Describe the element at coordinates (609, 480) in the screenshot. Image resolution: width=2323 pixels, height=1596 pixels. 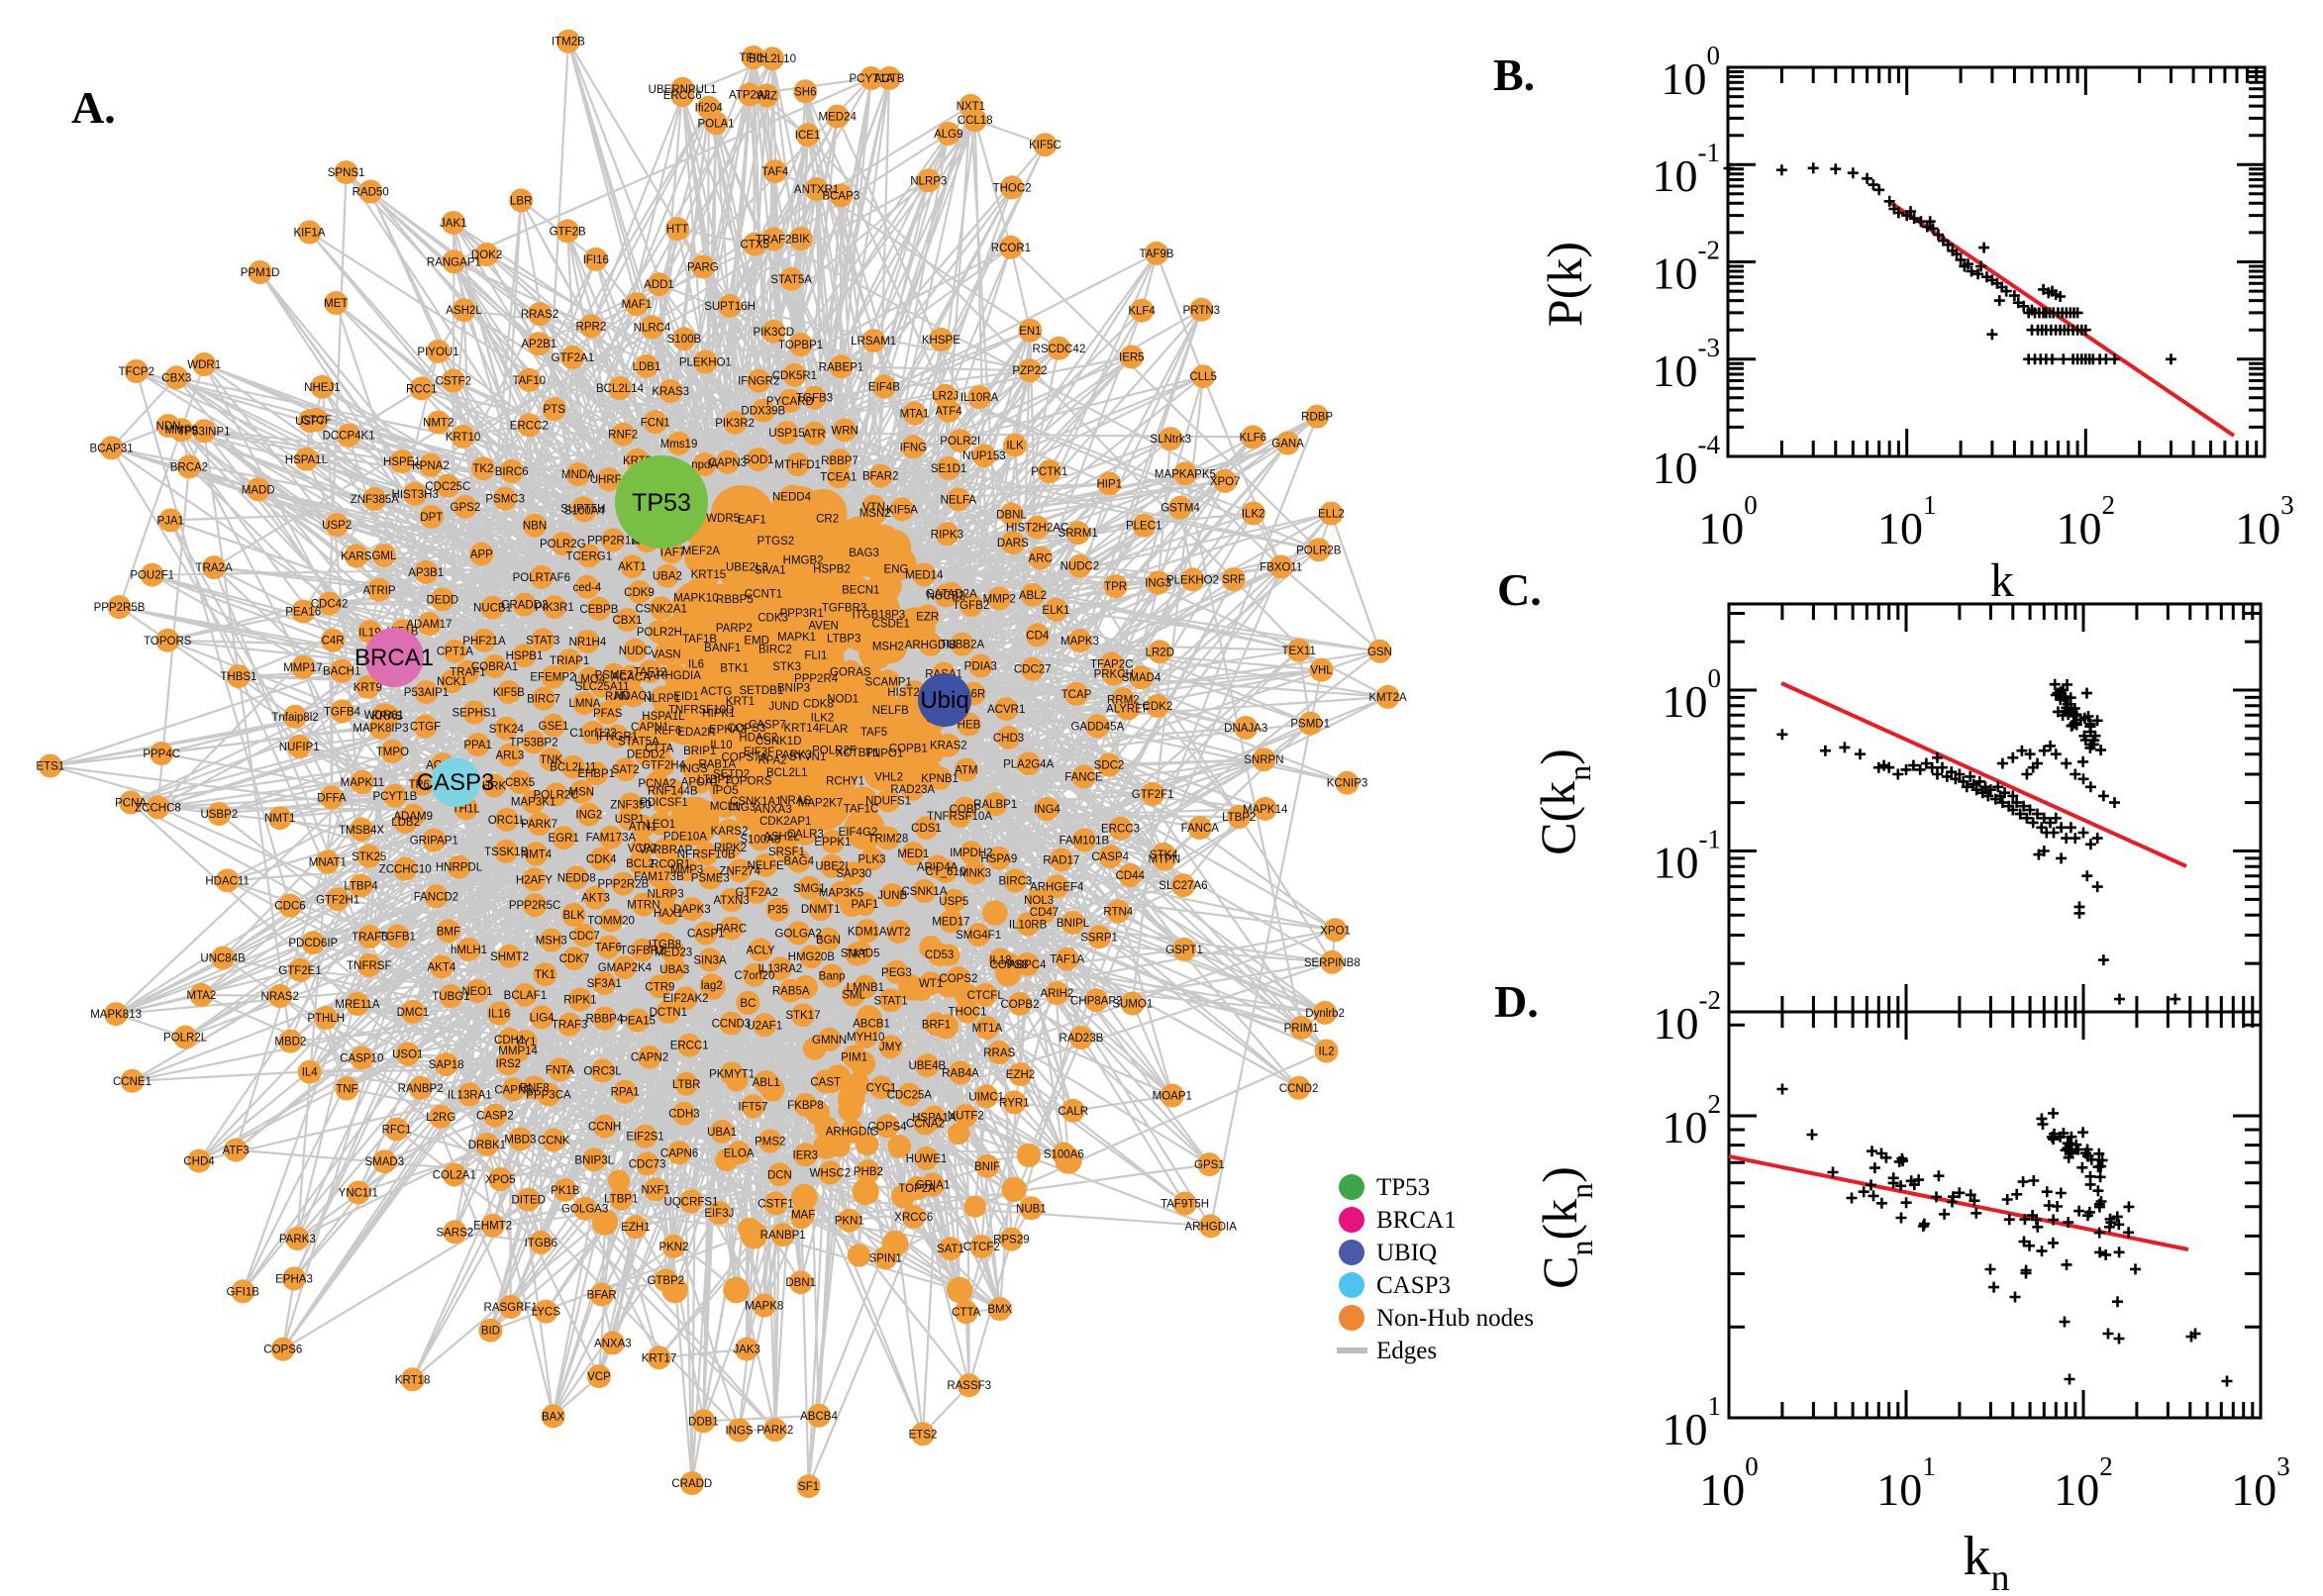
I see `svg-text: UHRF1` at that location.